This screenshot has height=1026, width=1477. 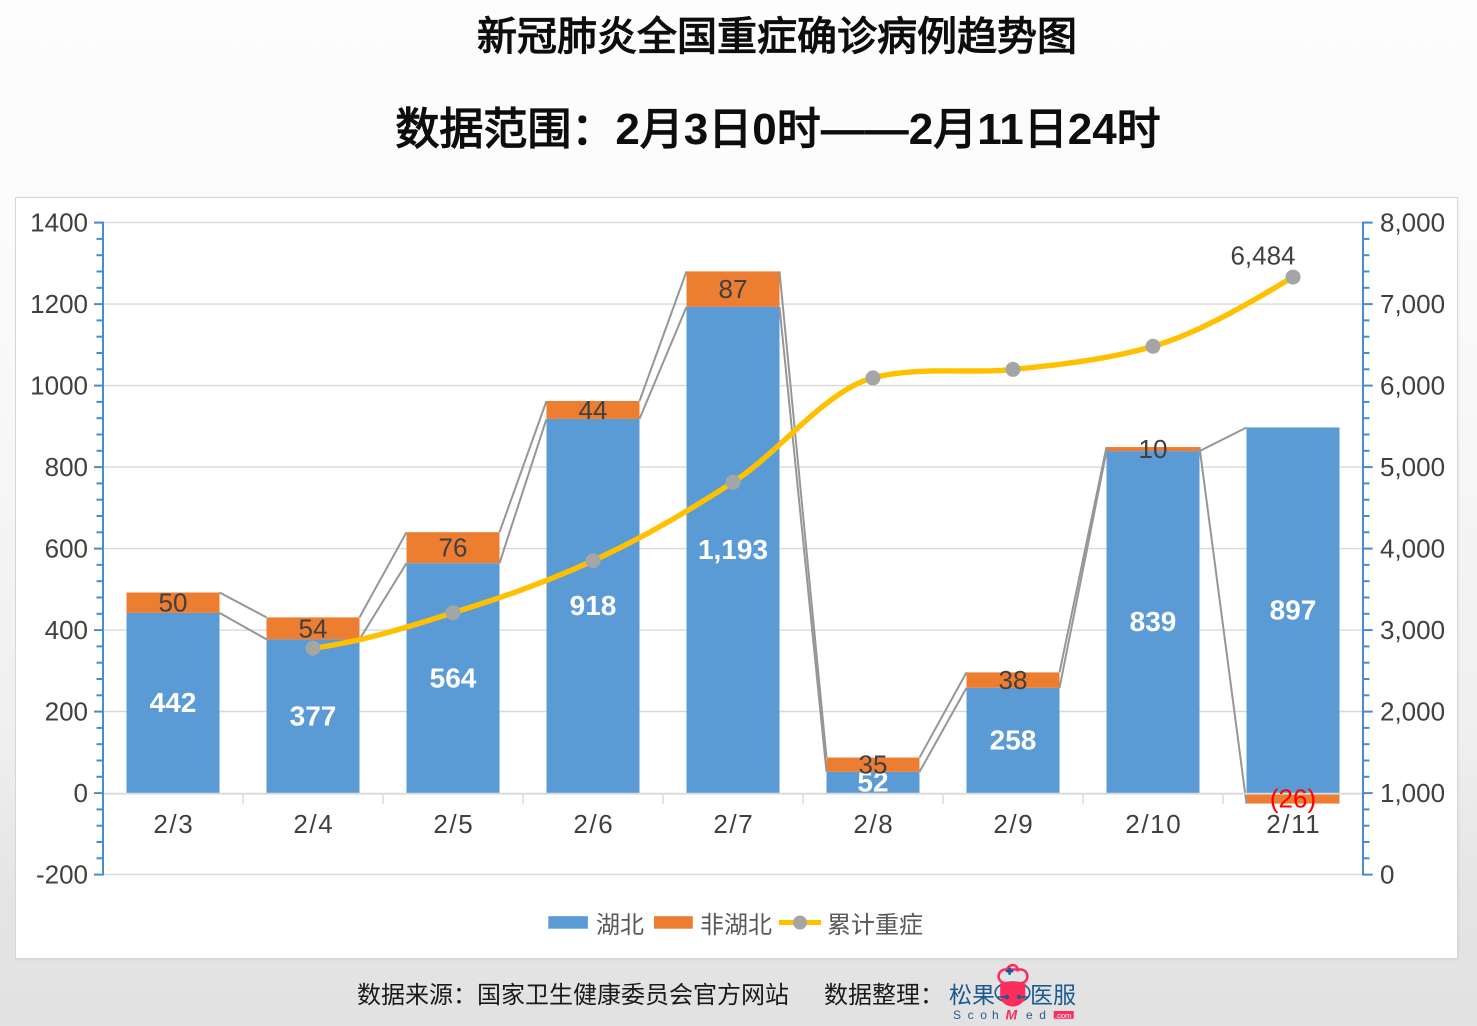 What do you see at coordinates (1153, 621) in the screenshot?
I see `svg-text: 839` at bounding box center [1153, 621].